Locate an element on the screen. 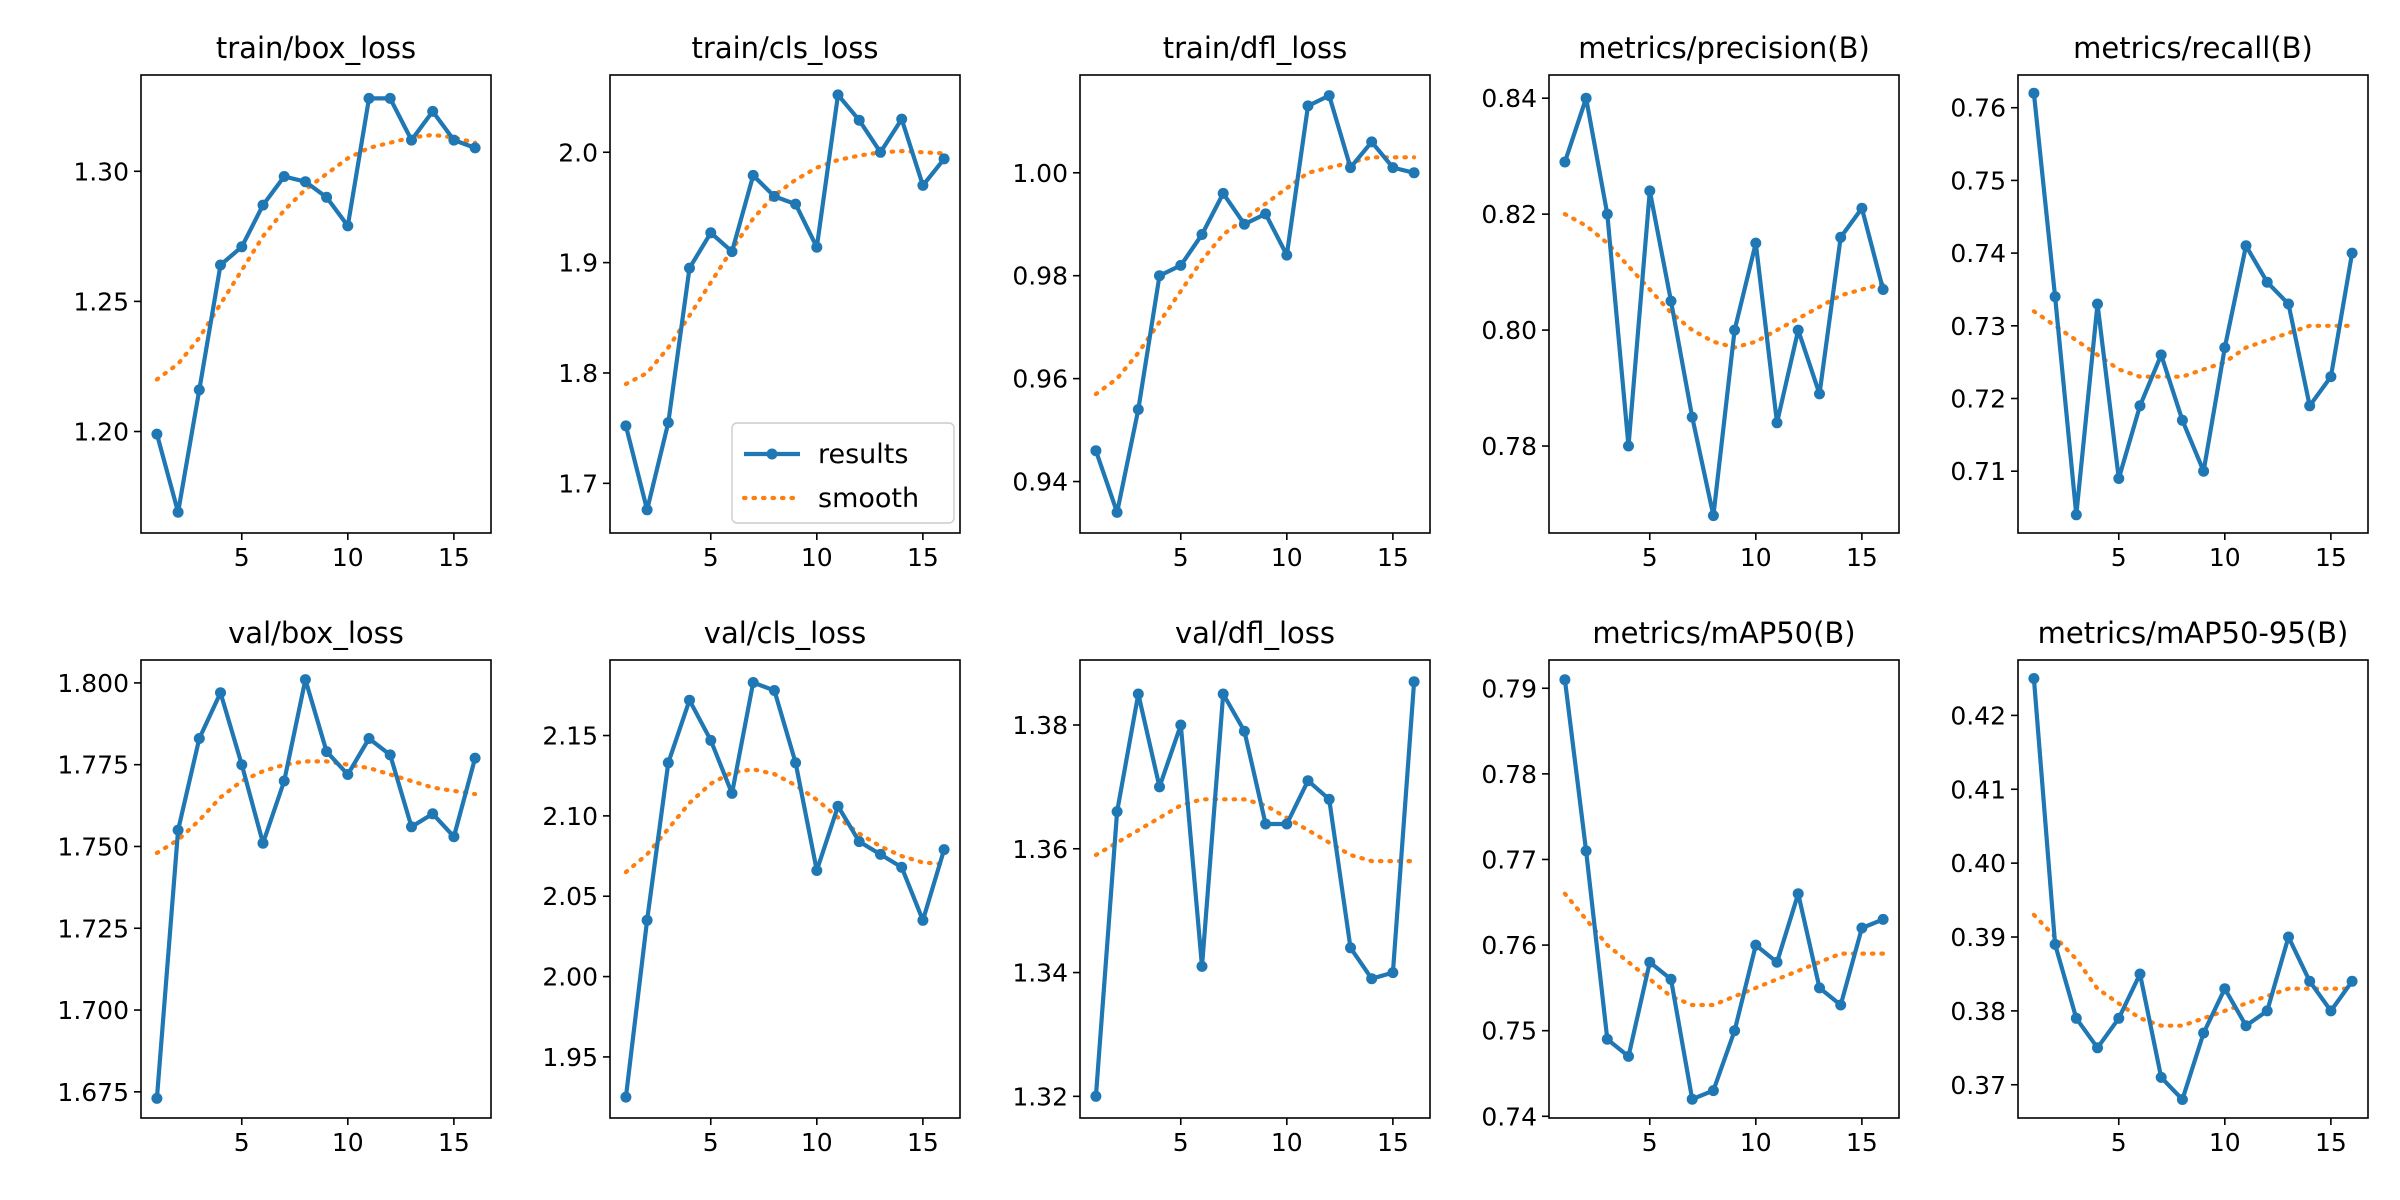 This screenshot has height=1200, width=2400. panel-title: metrics/mAP50-95(B) is located at coordinates (2193, 633).